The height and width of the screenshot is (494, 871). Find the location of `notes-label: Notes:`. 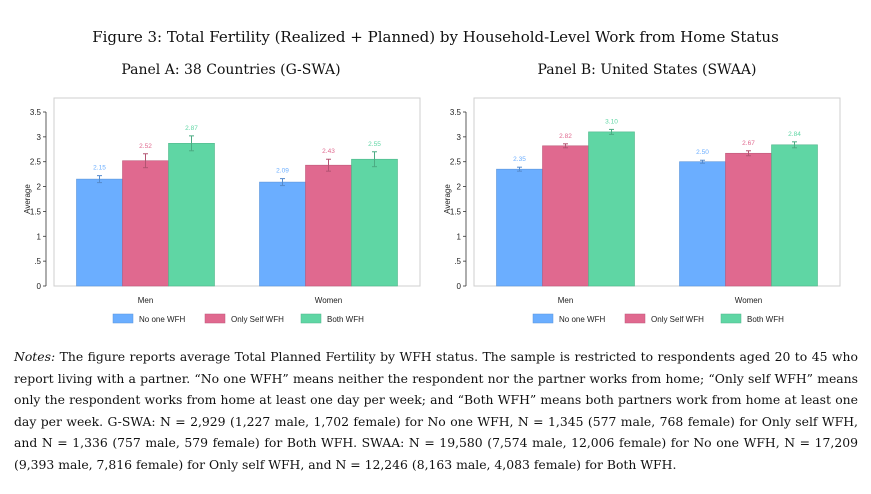

notes-label: Notes: is located at coordinates (35, 356).